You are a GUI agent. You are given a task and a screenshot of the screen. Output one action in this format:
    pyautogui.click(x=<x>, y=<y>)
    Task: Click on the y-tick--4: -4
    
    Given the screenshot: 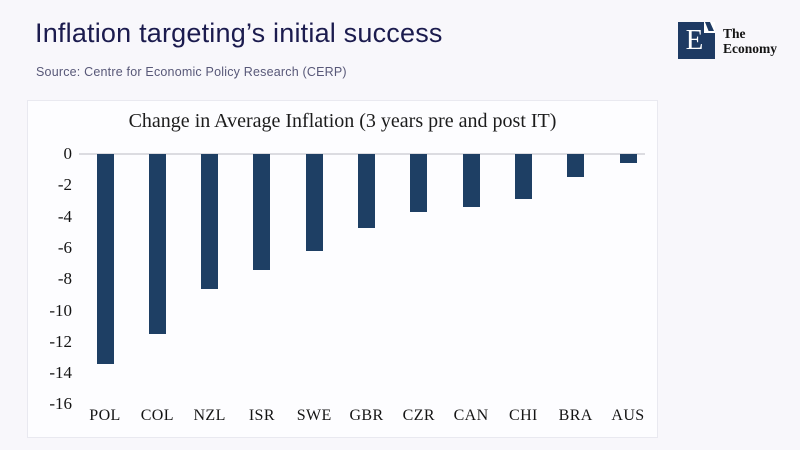 What is the action you would take?
    pyautogui.click(x=64, y=216)
    